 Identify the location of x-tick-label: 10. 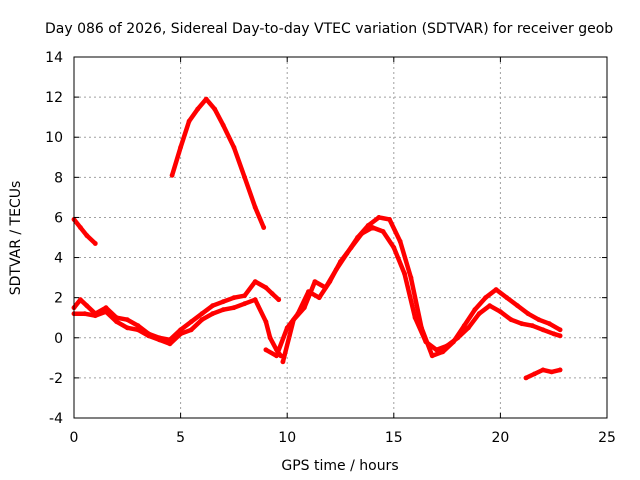
(287, 438).